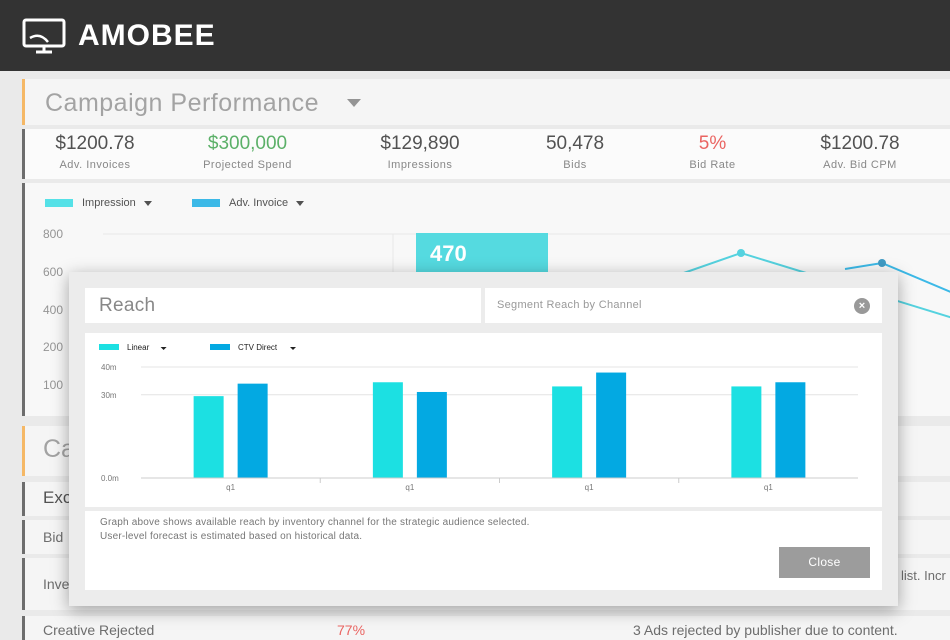  Describe the element at coordinates (147, 35) in the screenshot. I see `brand-name: AMOBEE` at that location.